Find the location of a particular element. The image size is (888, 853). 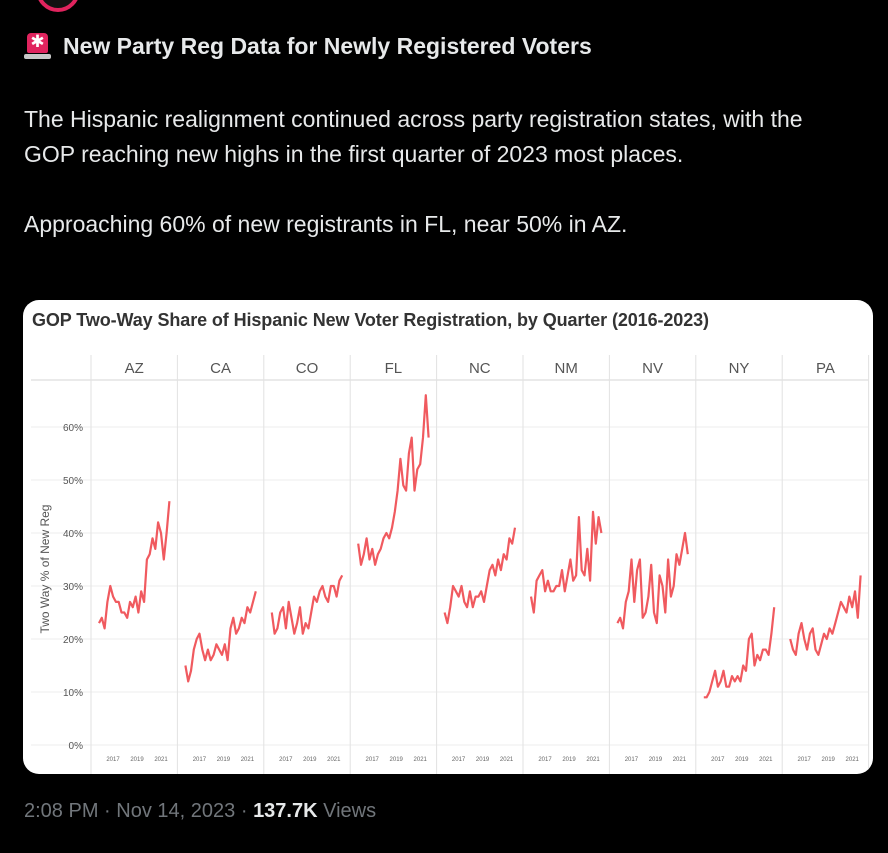

y-tick-label: 10% is located at coordinates (73, 693).